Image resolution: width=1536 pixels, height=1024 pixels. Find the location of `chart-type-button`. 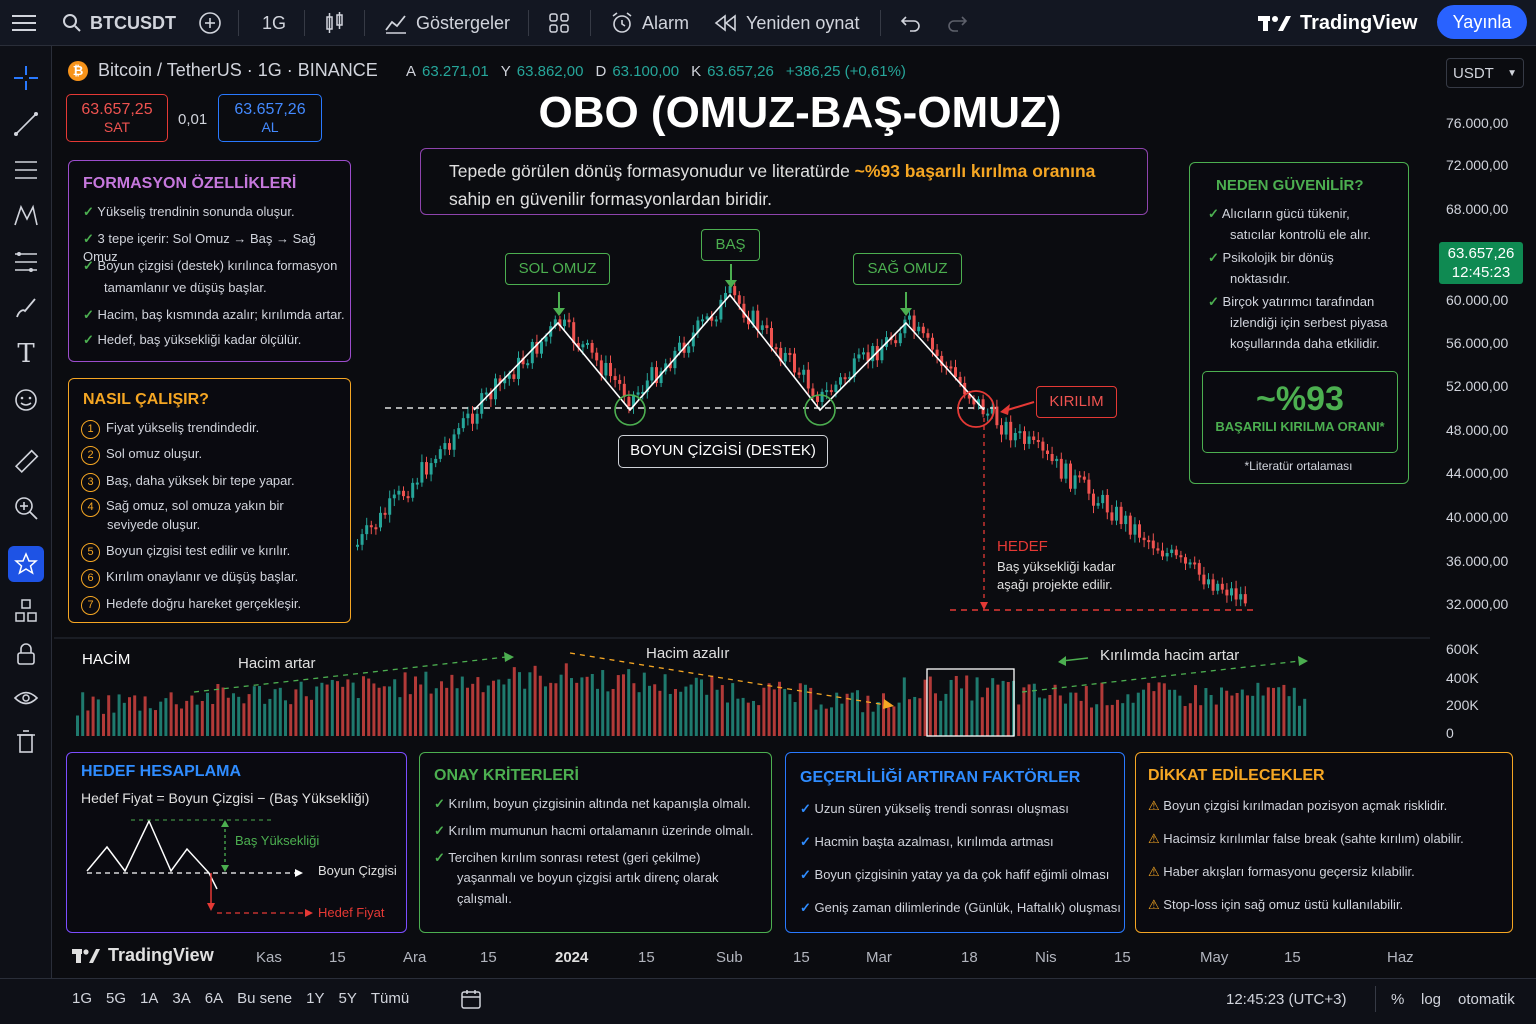

chart-type-button is located at coordinates (335, 23).